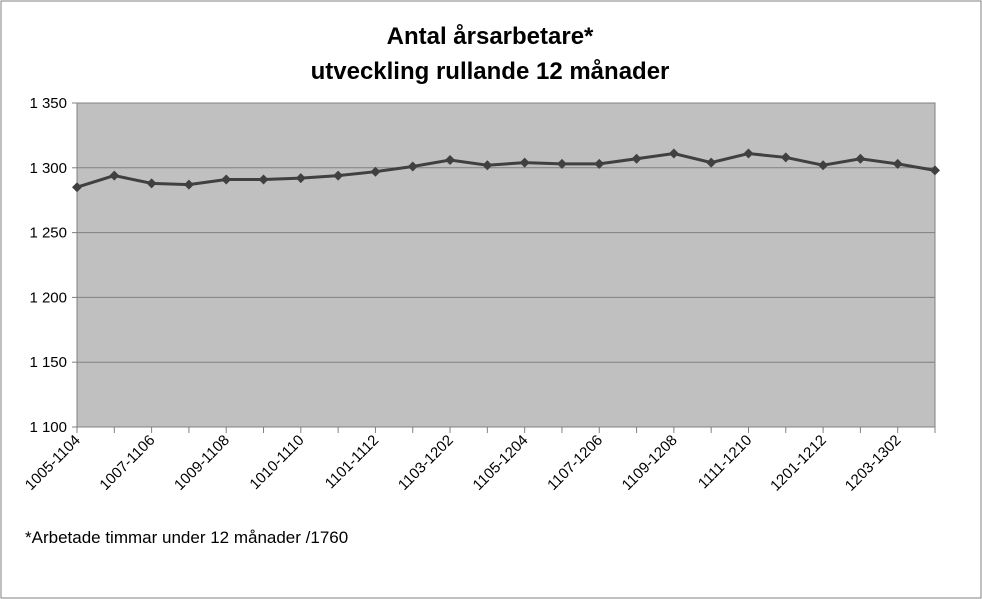 The height and width of the screenshot is (599, 982). I want to click on footnote: *Arbetade timmar under 12 månader /1760, so click(186, 537).